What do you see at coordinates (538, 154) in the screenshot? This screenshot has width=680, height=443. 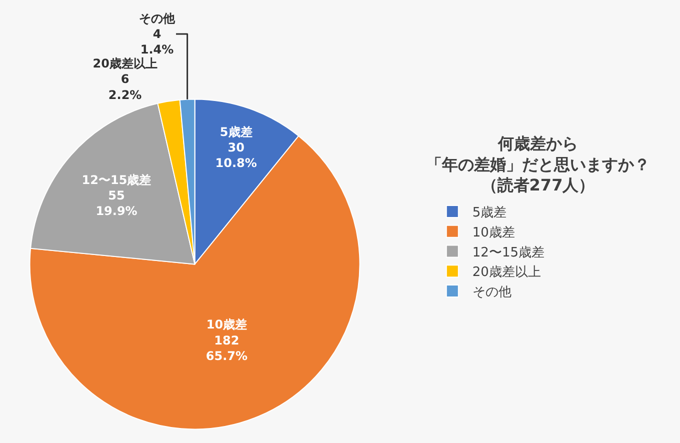 I see `text: 何歳差から「年の差婚」だと思いますか？` at bounding box center [538, 154].